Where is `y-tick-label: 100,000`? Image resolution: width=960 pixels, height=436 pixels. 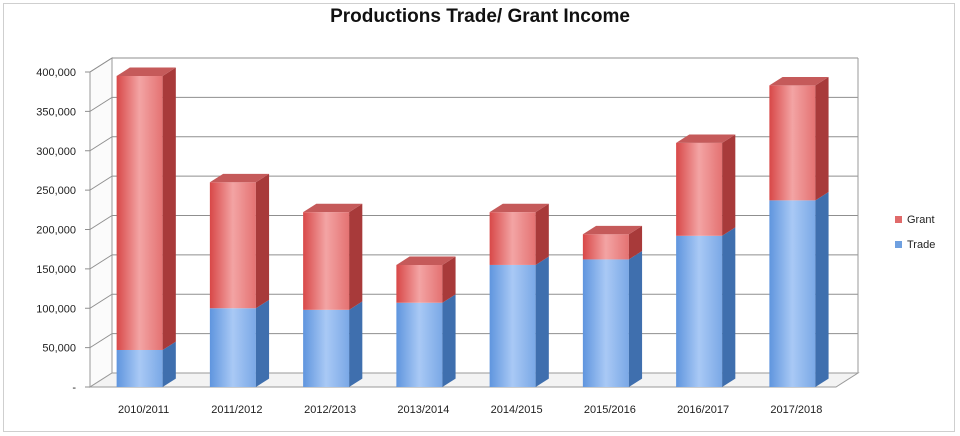 y-tick-label: 100,000 is located at coordinates (56, 309).